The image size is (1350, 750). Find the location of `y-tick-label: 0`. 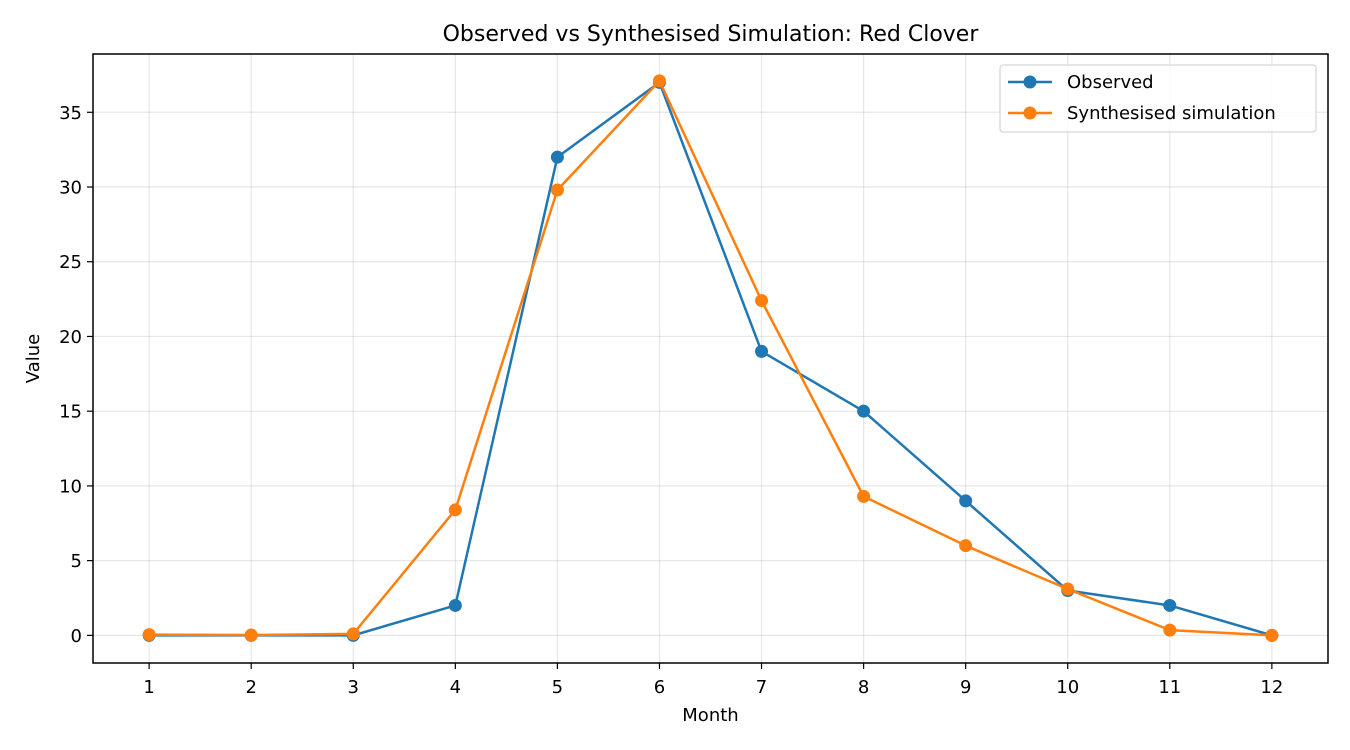

y-tick-label: 0 is located at coordinates (76, 636).